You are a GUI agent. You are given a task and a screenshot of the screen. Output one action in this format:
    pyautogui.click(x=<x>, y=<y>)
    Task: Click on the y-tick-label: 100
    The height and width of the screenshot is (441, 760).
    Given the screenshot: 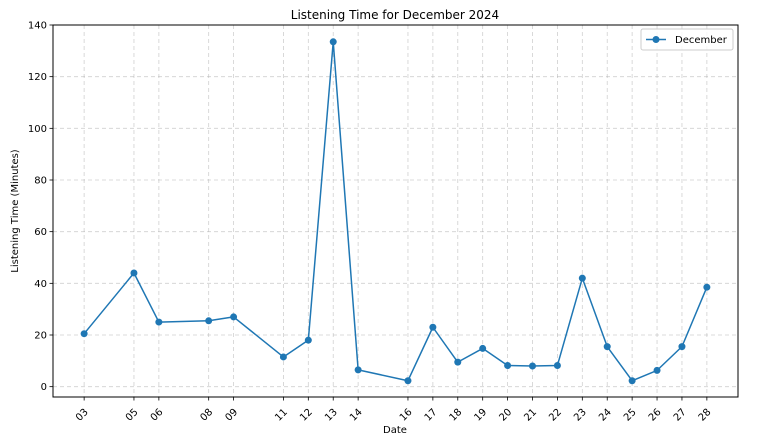 What is the action you would take?
    pyautogui.click(x=37, y=129)
    